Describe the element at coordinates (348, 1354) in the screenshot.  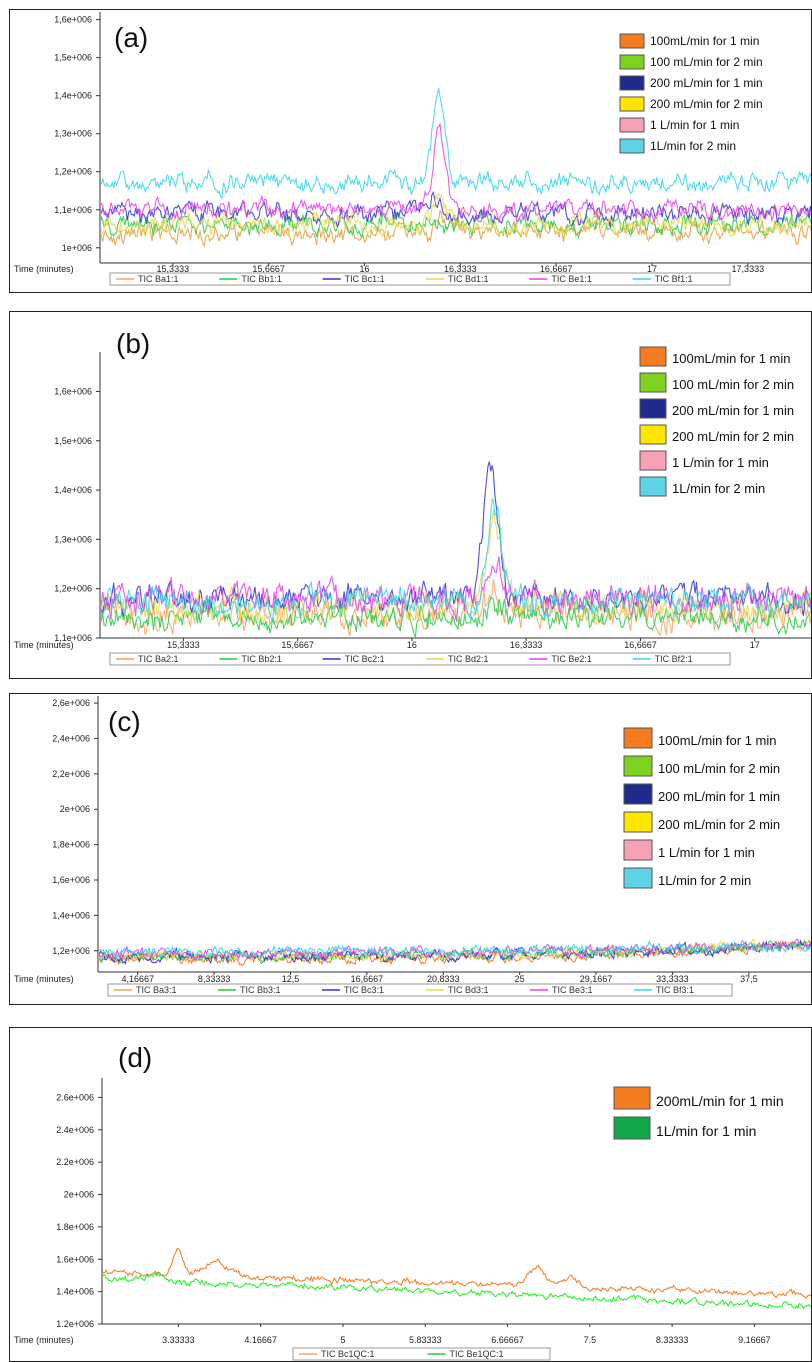
I see `trace-legend-label: TIC Bc1QC:1` at that location.